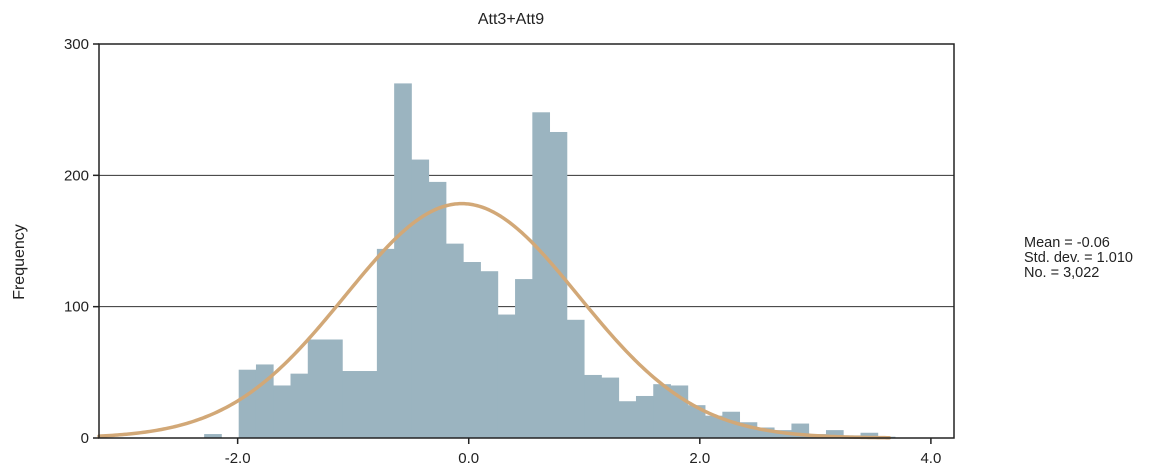 The width and height of the screenshot is (1170, 473). I want to click on chart-title: Att3+Att9, so click(511, 19).